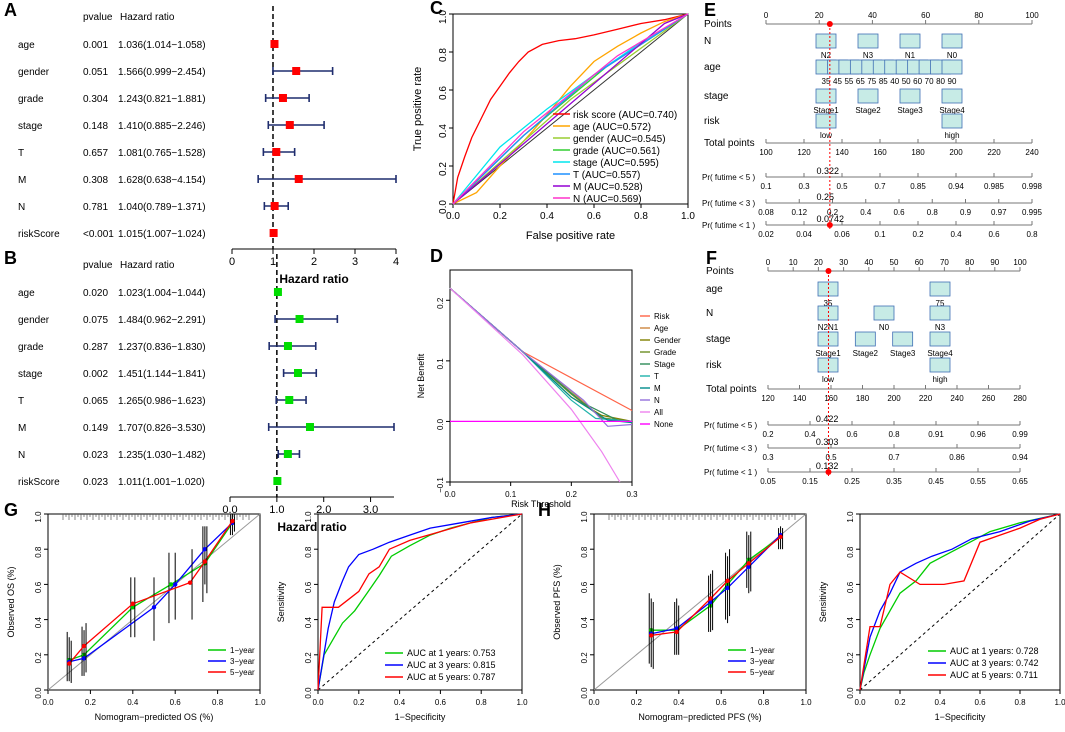  What do you see at coordinates (95, 401) in the screenshot?
I see `pvalue-cell: 0.065` at bounding box center [95, 401].